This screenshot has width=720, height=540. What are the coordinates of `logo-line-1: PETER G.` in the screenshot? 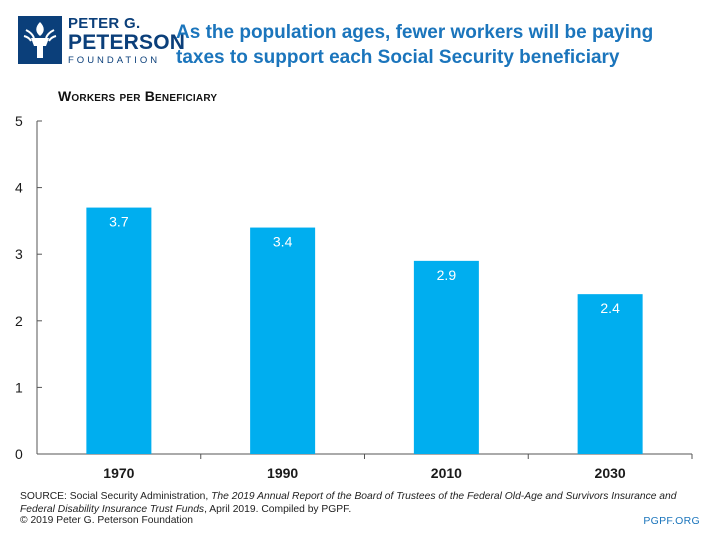 It's located at (104, 23).